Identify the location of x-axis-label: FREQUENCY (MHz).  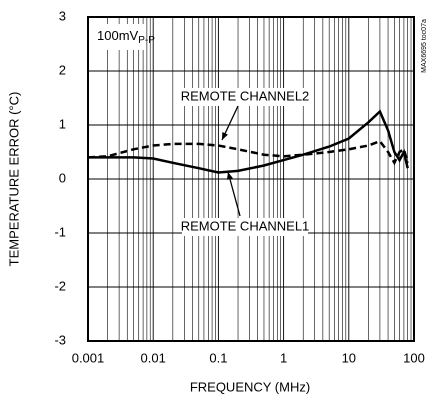
(250, 386).